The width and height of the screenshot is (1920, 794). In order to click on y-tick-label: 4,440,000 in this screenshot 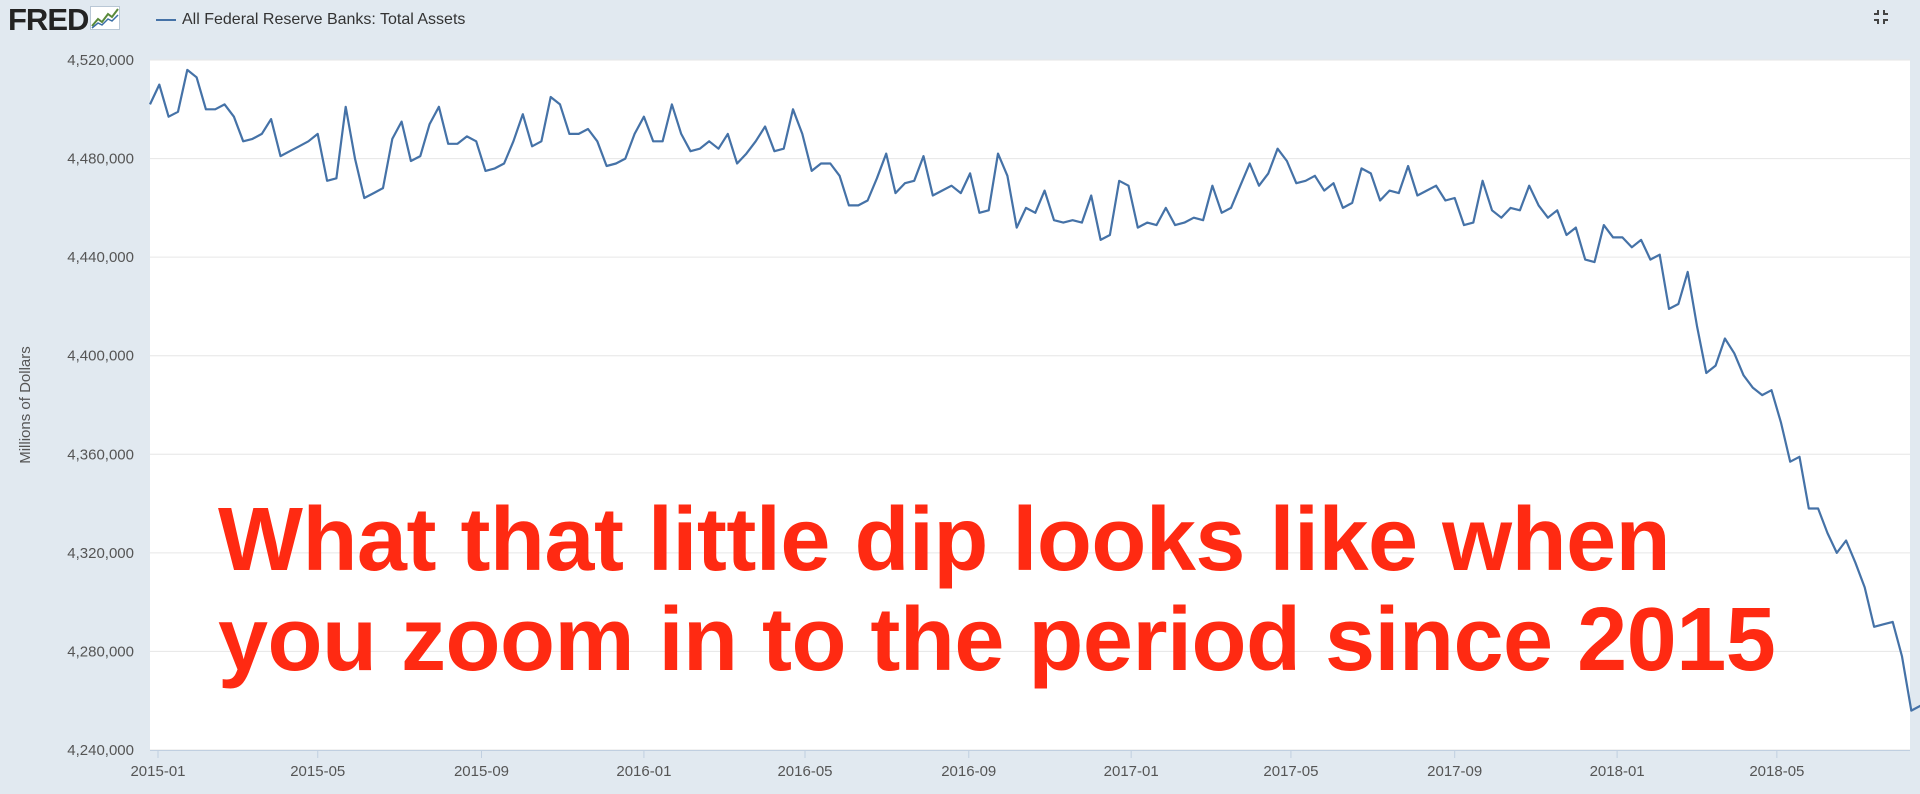, I will do `click(100, 257)`.